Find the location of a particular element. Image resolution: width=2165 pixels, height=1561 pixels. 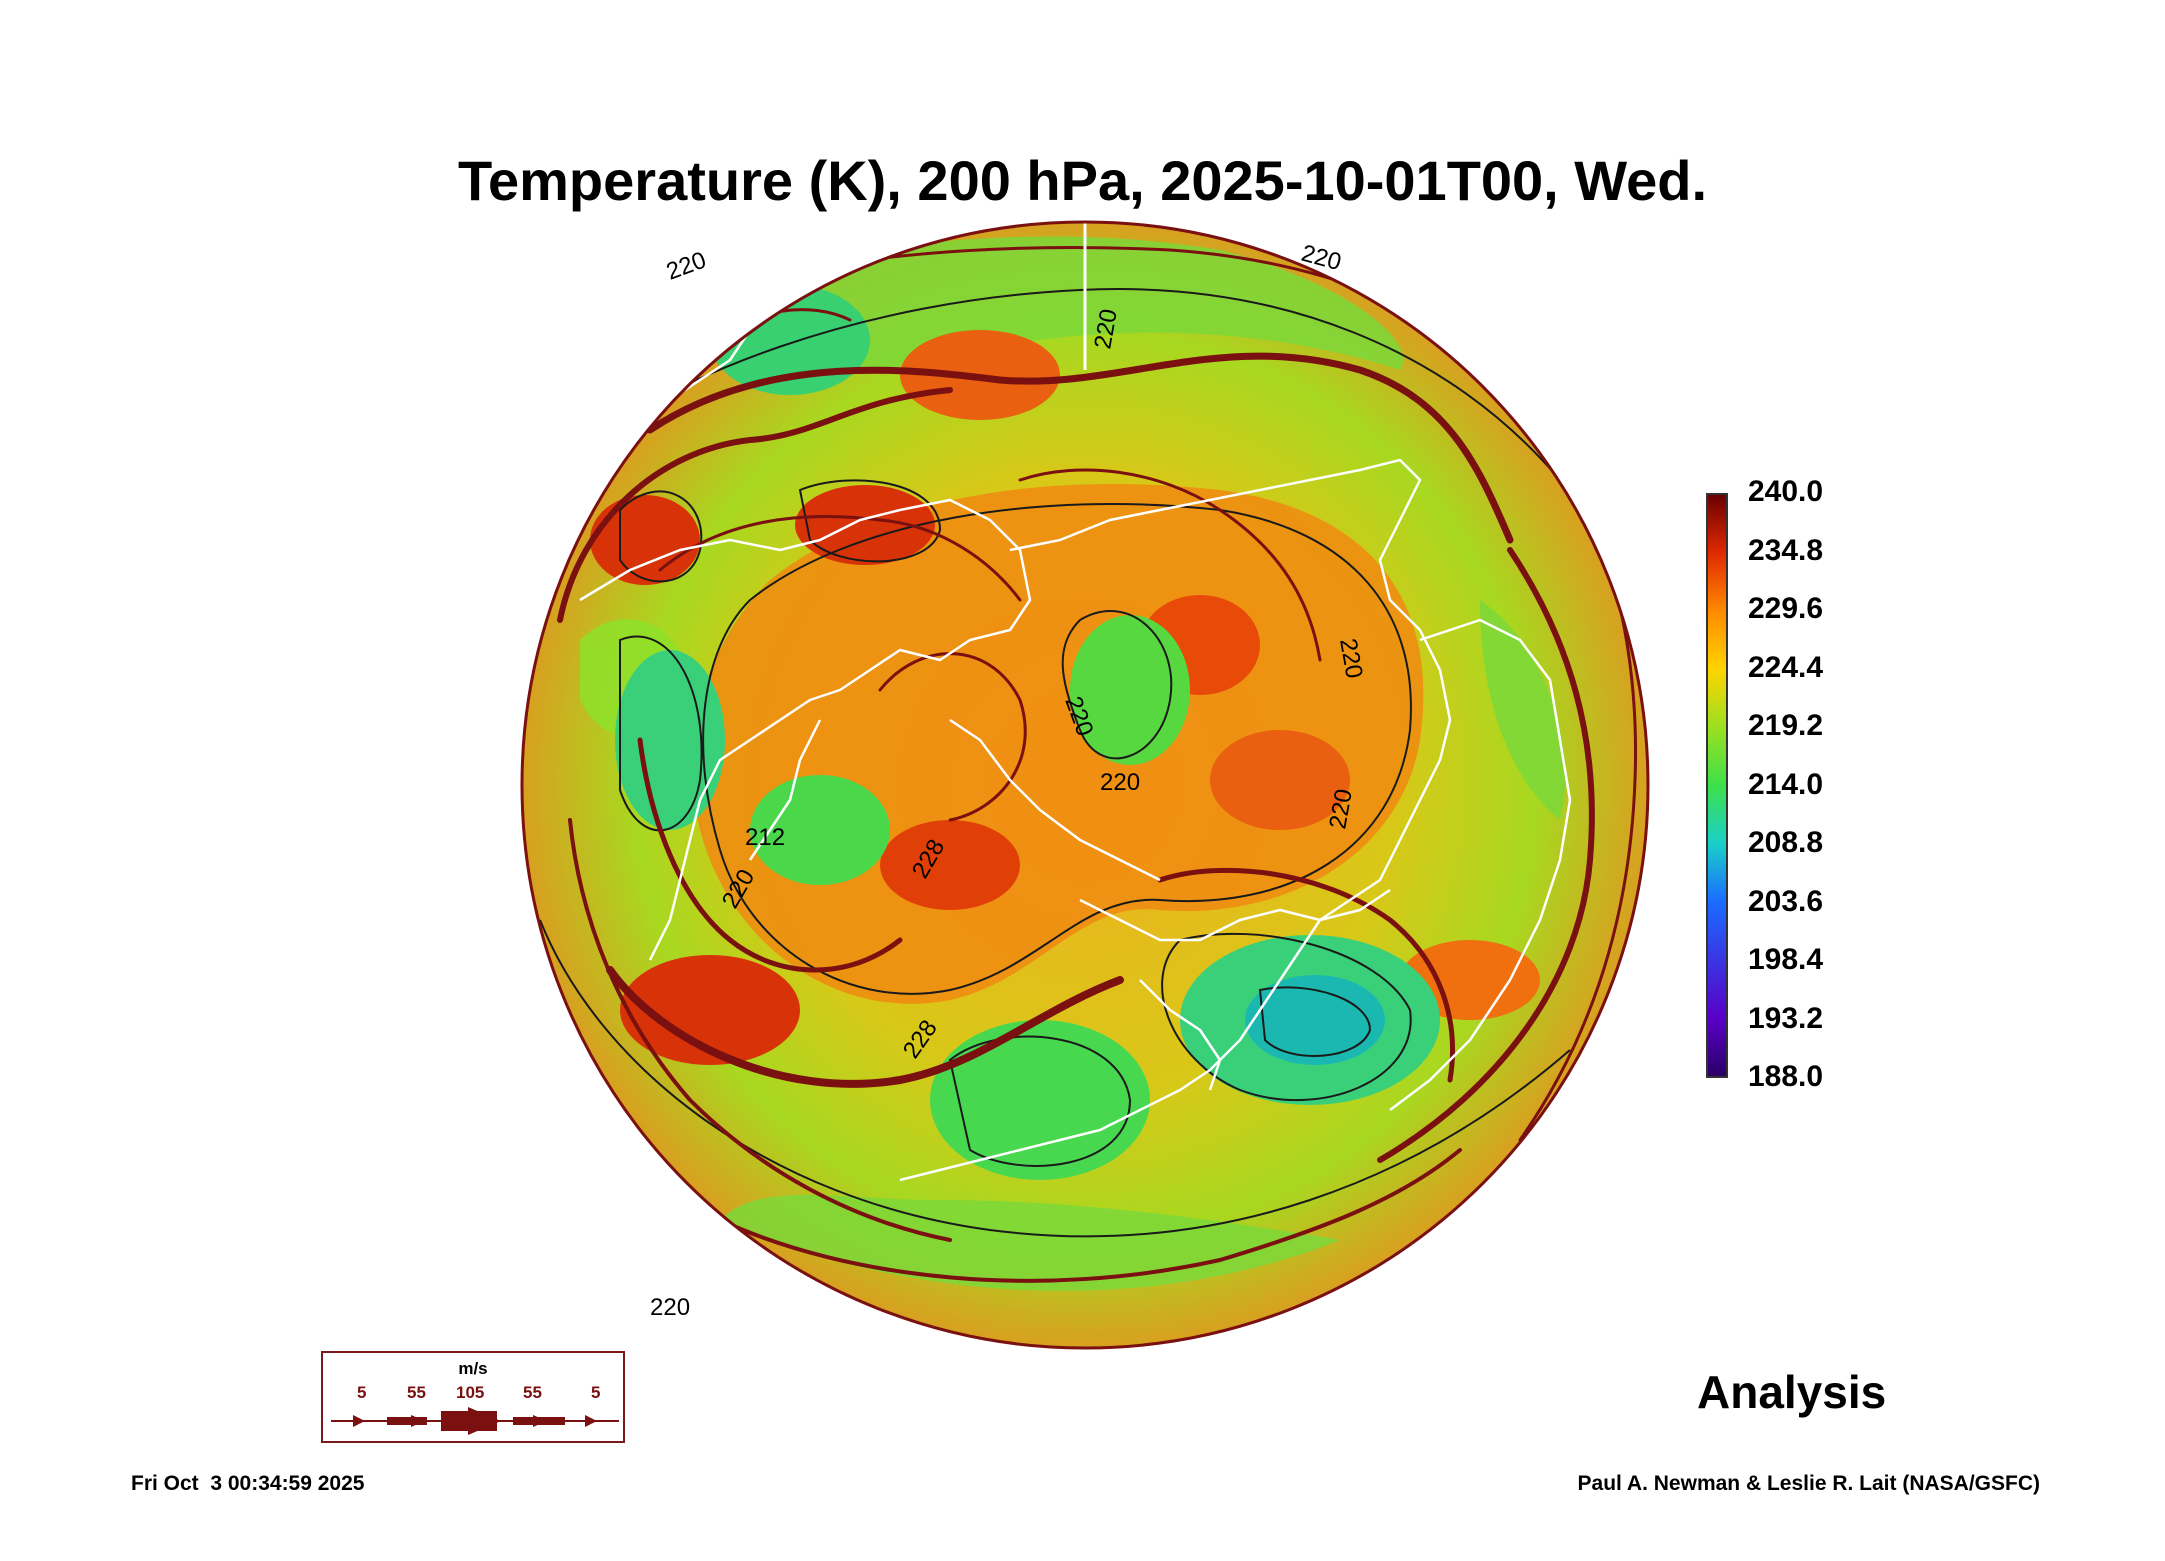

colorbar-label: 214.0 is located at coordinates (1786, 784).